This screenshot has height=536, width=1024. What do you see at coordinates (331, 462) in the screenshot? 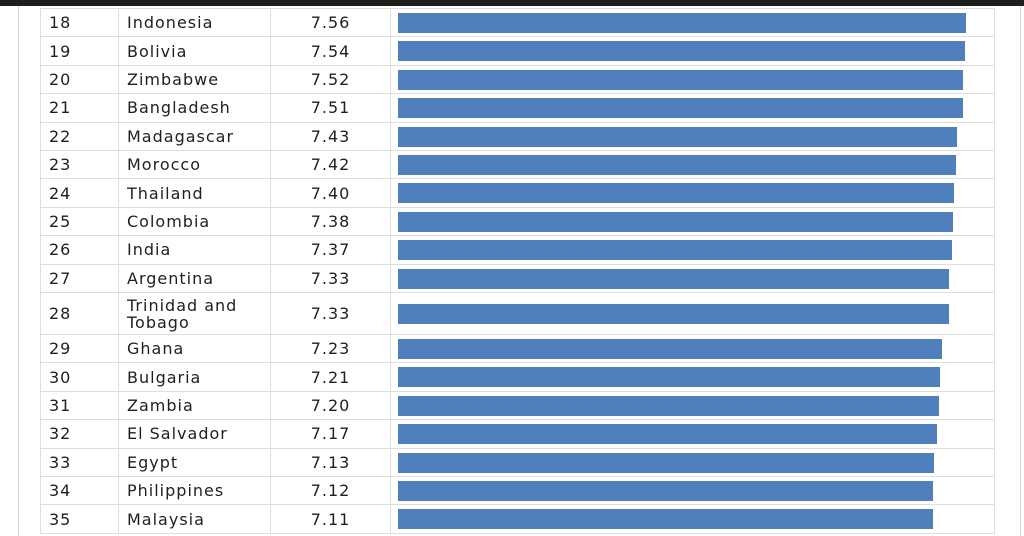
I see `score-label: 7.13` at bounding box center [331, 462].